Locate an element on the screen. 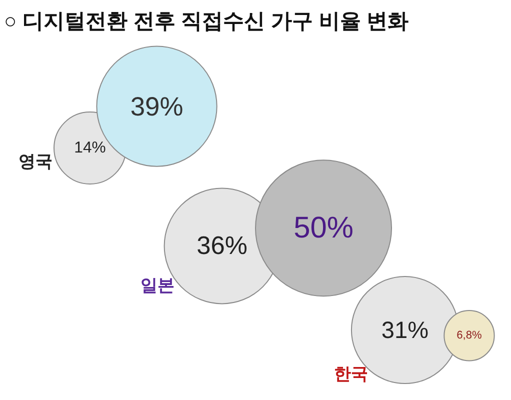  category-label: 일본 is located at coordinates (157, 286).